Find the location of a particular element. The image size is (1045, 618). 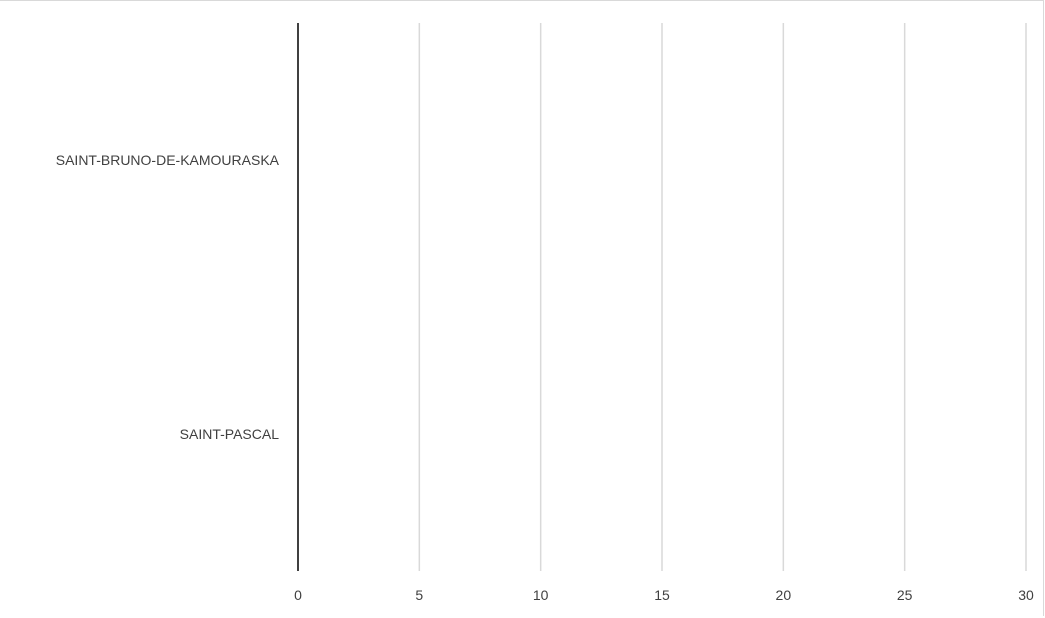

category-label: SAINT-BRUNO-DE-KAMOURASKA is located at coordinates (168, 160).